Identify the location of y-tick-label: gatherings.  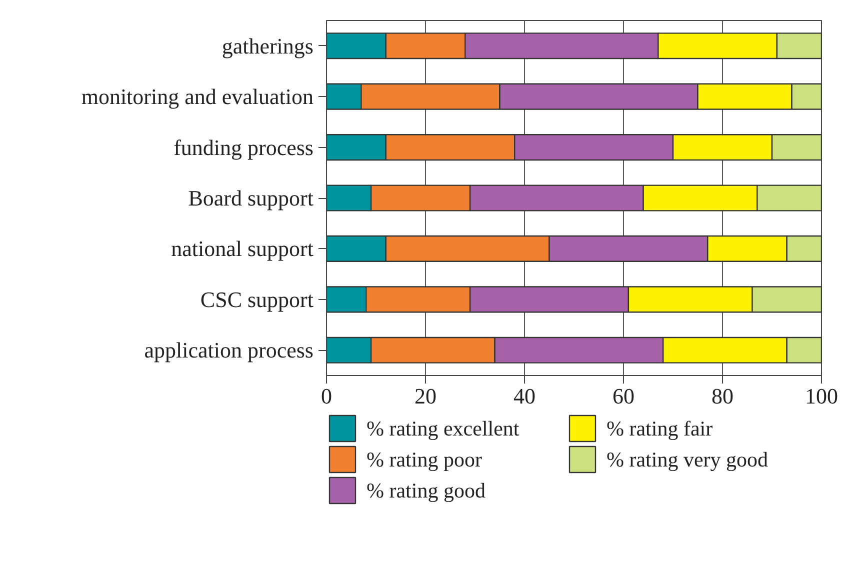
(268, 45).